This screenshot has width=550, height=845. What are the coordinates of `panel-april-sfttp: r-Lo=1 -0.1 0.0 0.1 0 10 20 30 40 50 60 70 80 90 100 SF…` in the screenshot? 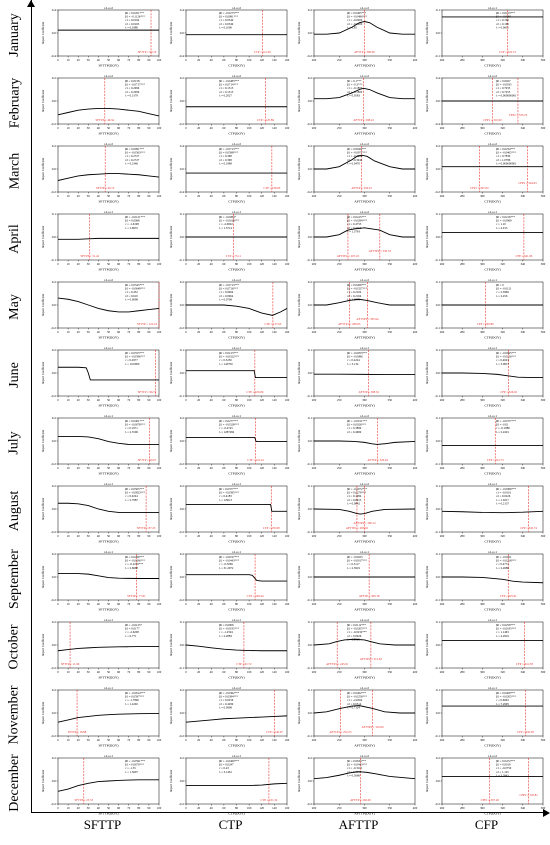 It's located at (100, 241).